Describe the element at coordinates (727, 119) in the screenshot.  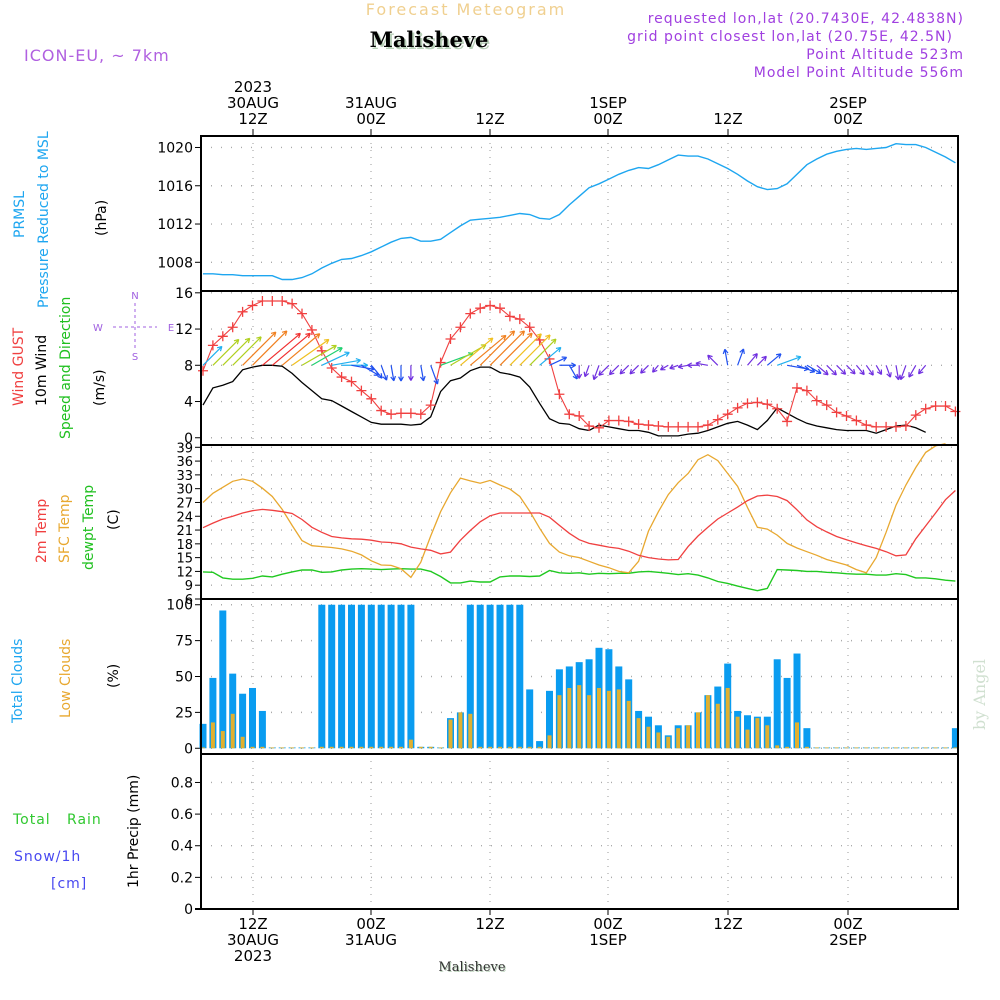
I see `top-tick-label: 12Z` at that location.